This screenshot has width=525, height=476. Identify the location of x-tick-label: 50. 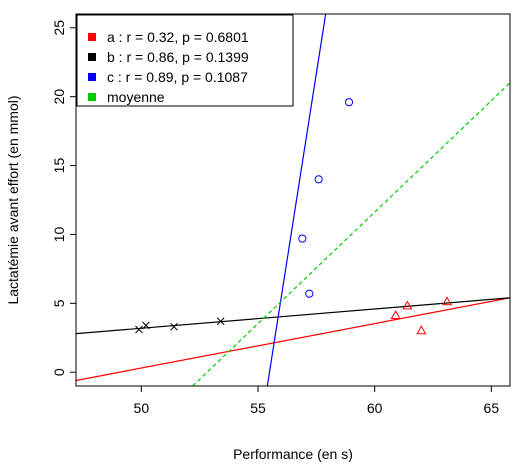
(142, 408).